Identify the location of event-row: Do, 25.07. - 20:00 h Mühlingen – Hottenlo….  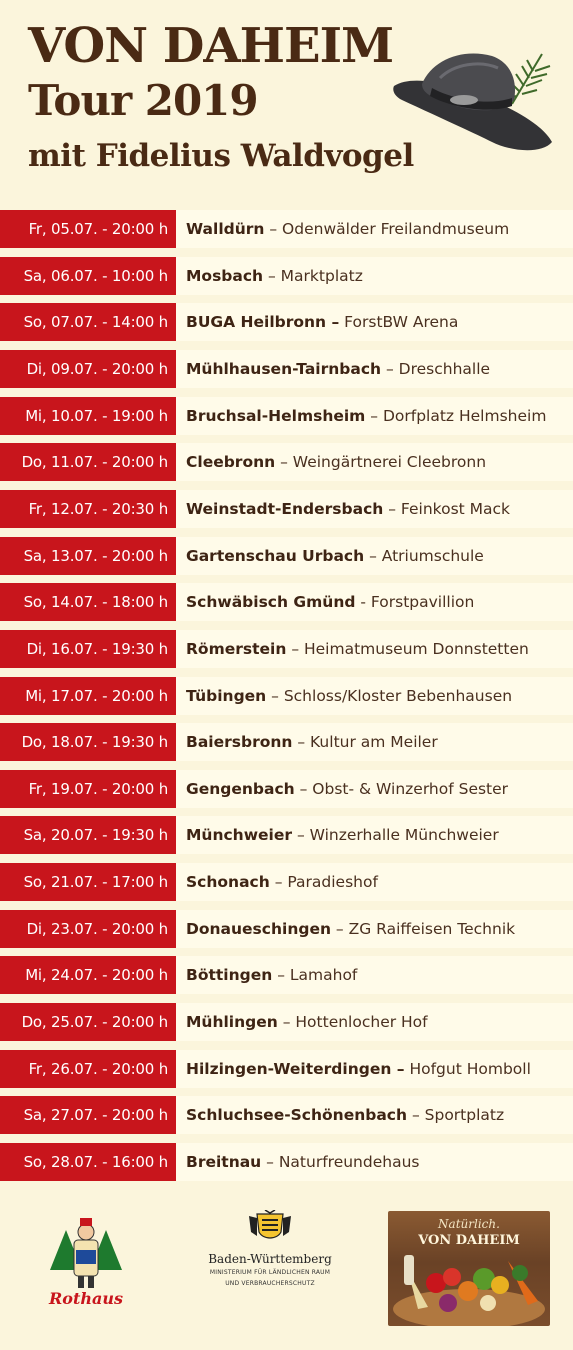
(286, 1022).